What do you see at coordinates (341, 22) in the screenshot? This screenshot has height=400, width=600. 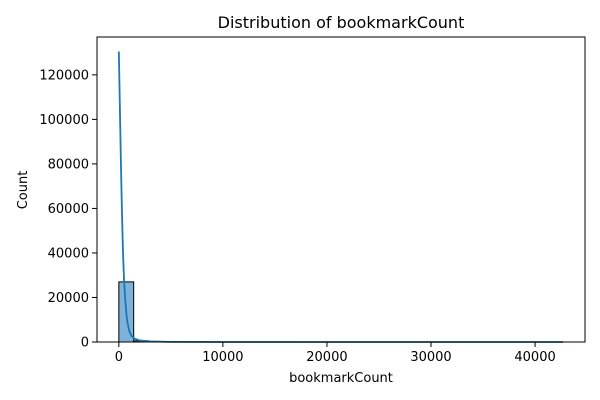 I see `chart-title: Distribution of bookmarkCount` at bounding box center [341, 22].